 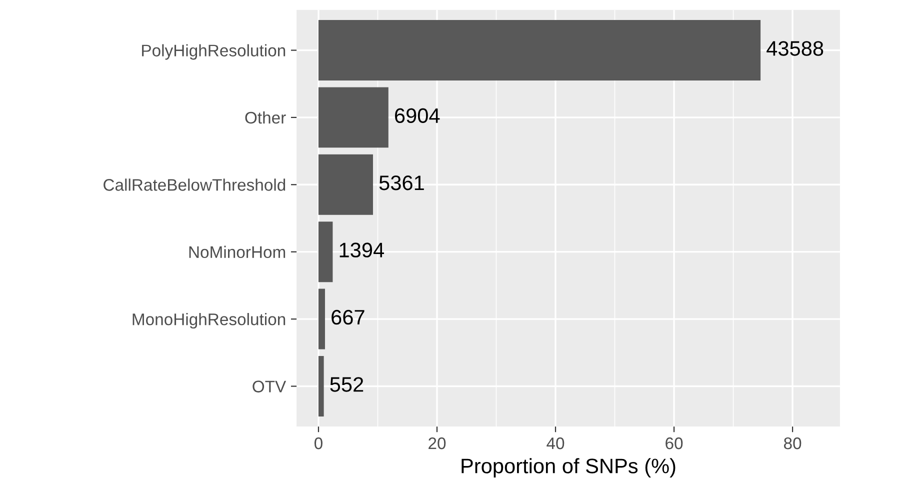 What do you see at coordinates (347, 384) in the screenshot?
I see `annotation: 552` at bounding box center [347, 384].